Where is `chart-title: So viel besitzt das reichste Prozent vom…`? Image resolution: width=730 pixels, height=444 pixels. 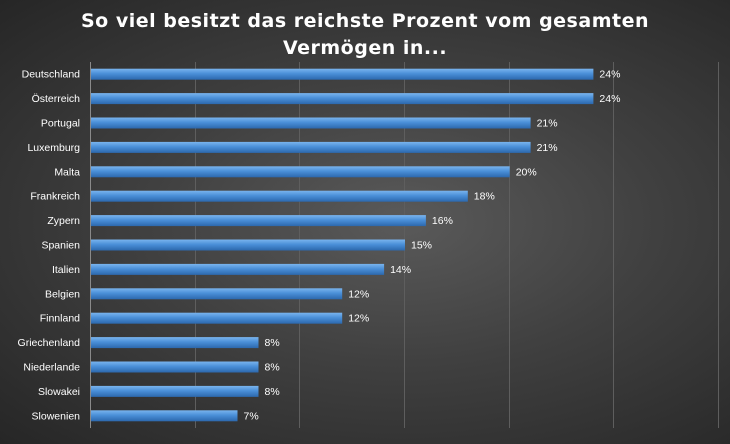 chart-title: So viel besitzt das reichste Prozent vom… is located at coordinates (365, 35).